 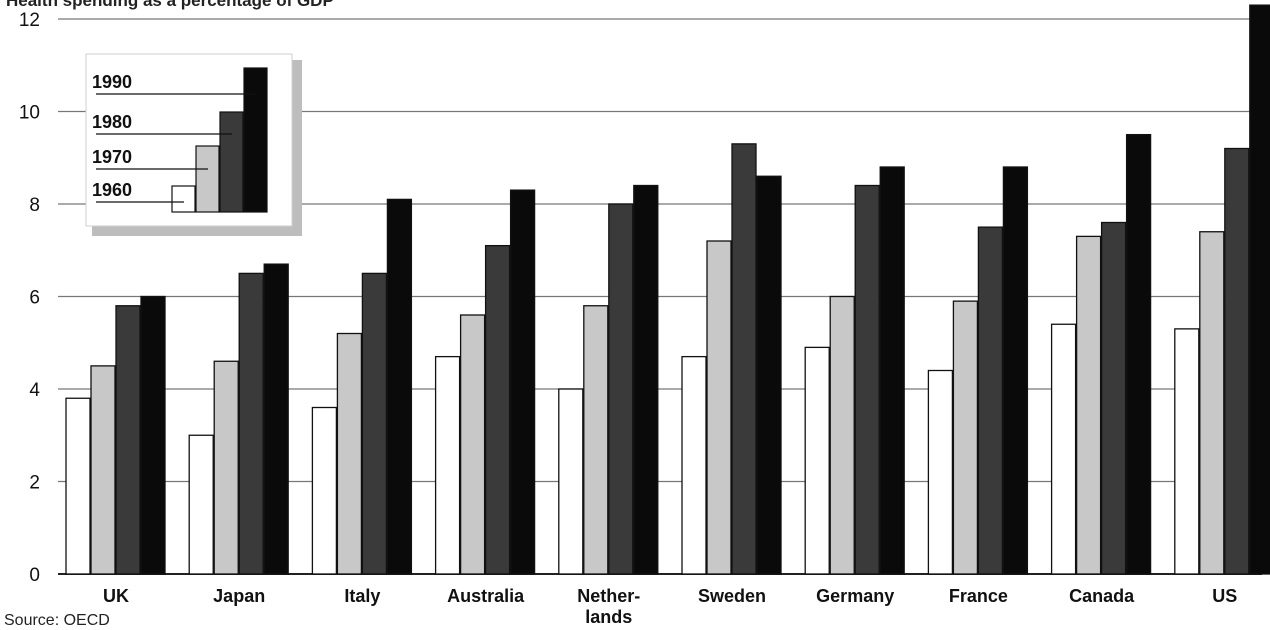 I want to click on chart-title: Health spending as a percentage of GDP, so click(x=170, y=5).